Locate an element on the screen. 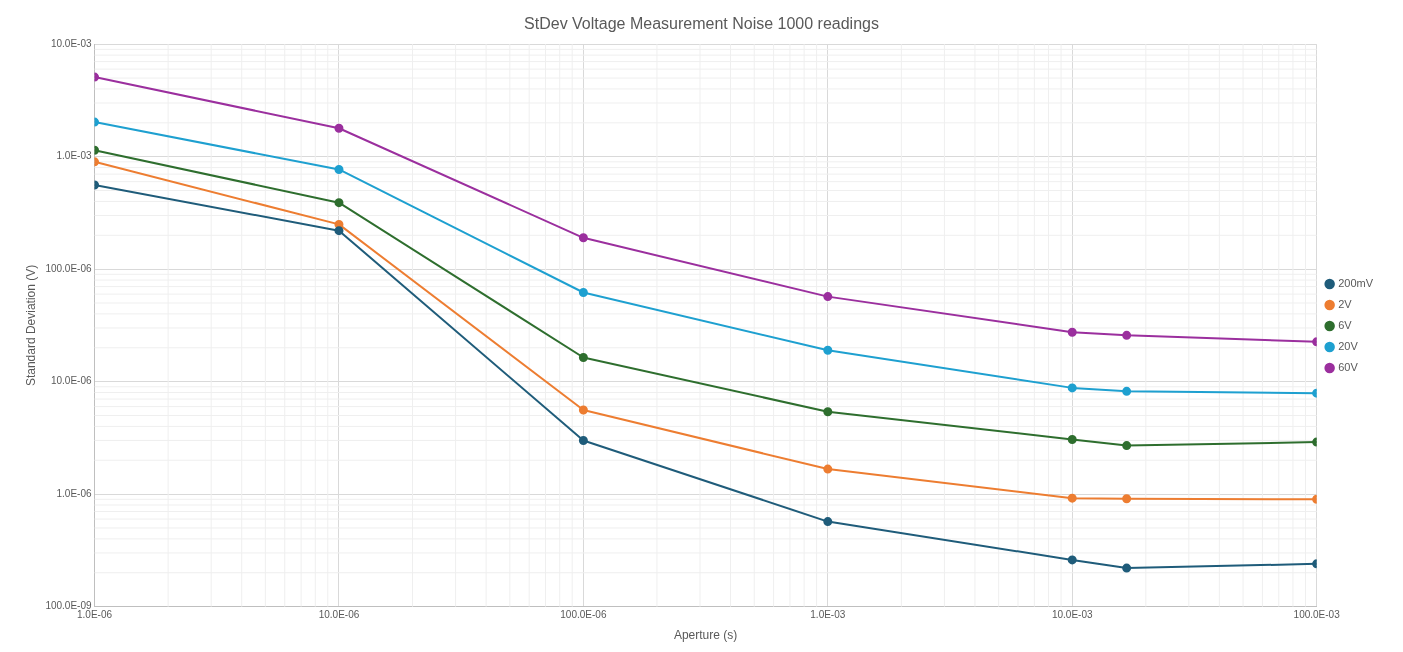  y-tick-label: 10.0E-03 is located at coordinates (71, 43).